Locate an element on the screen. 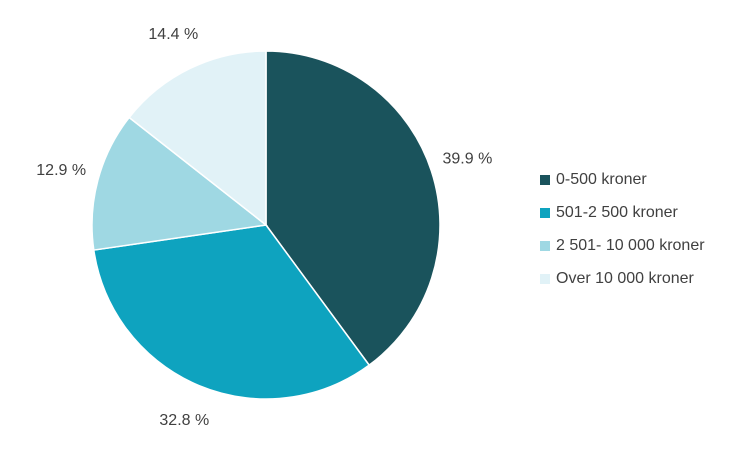 The image size is (750, 450). legend-item: 0-500 kroner is located at coordinates (622, 179).